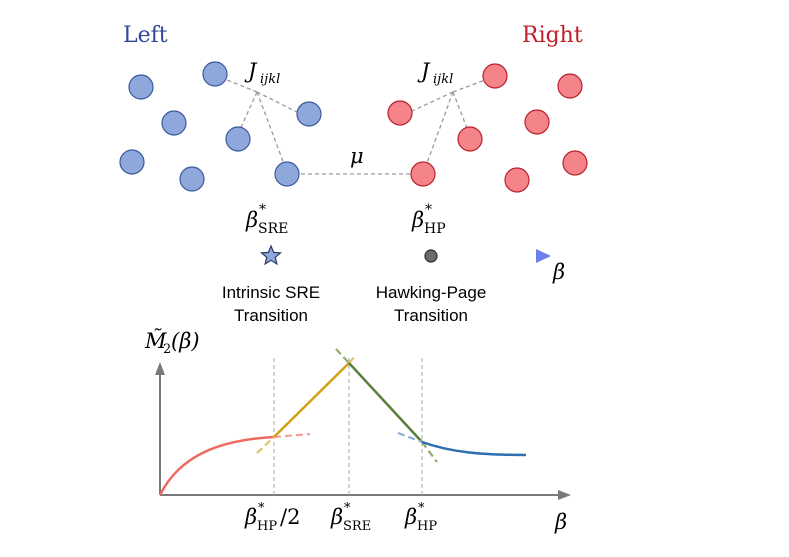  I want to click on phase3-extension-top, so click(342, 356).